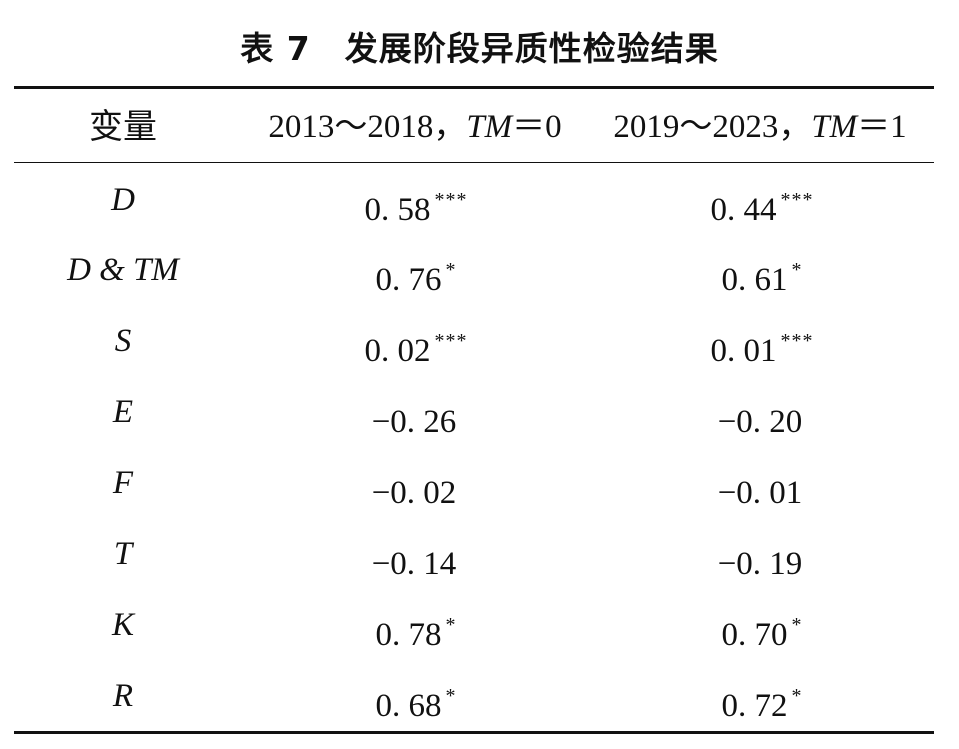  I want to click on coef-value: 0. 78, so click(408, 635).